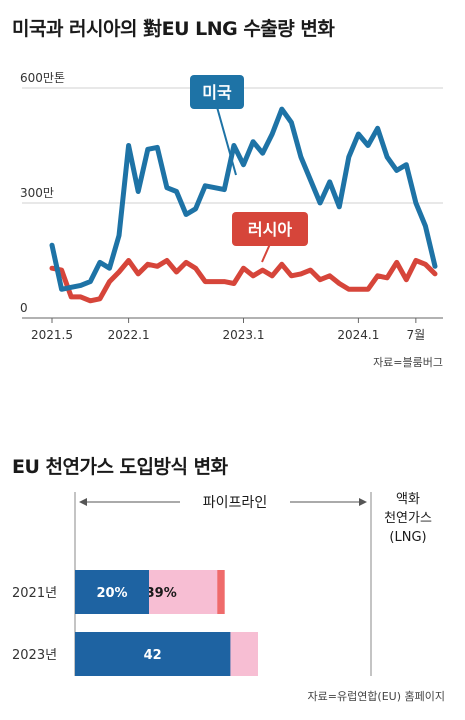 The width and height of the screenshot is (465, 720). What do you see at coordinates (408, 362) in the screenshot?
I see `chart1-source: 자료=블룸버그` at bounding box center [408, 362].